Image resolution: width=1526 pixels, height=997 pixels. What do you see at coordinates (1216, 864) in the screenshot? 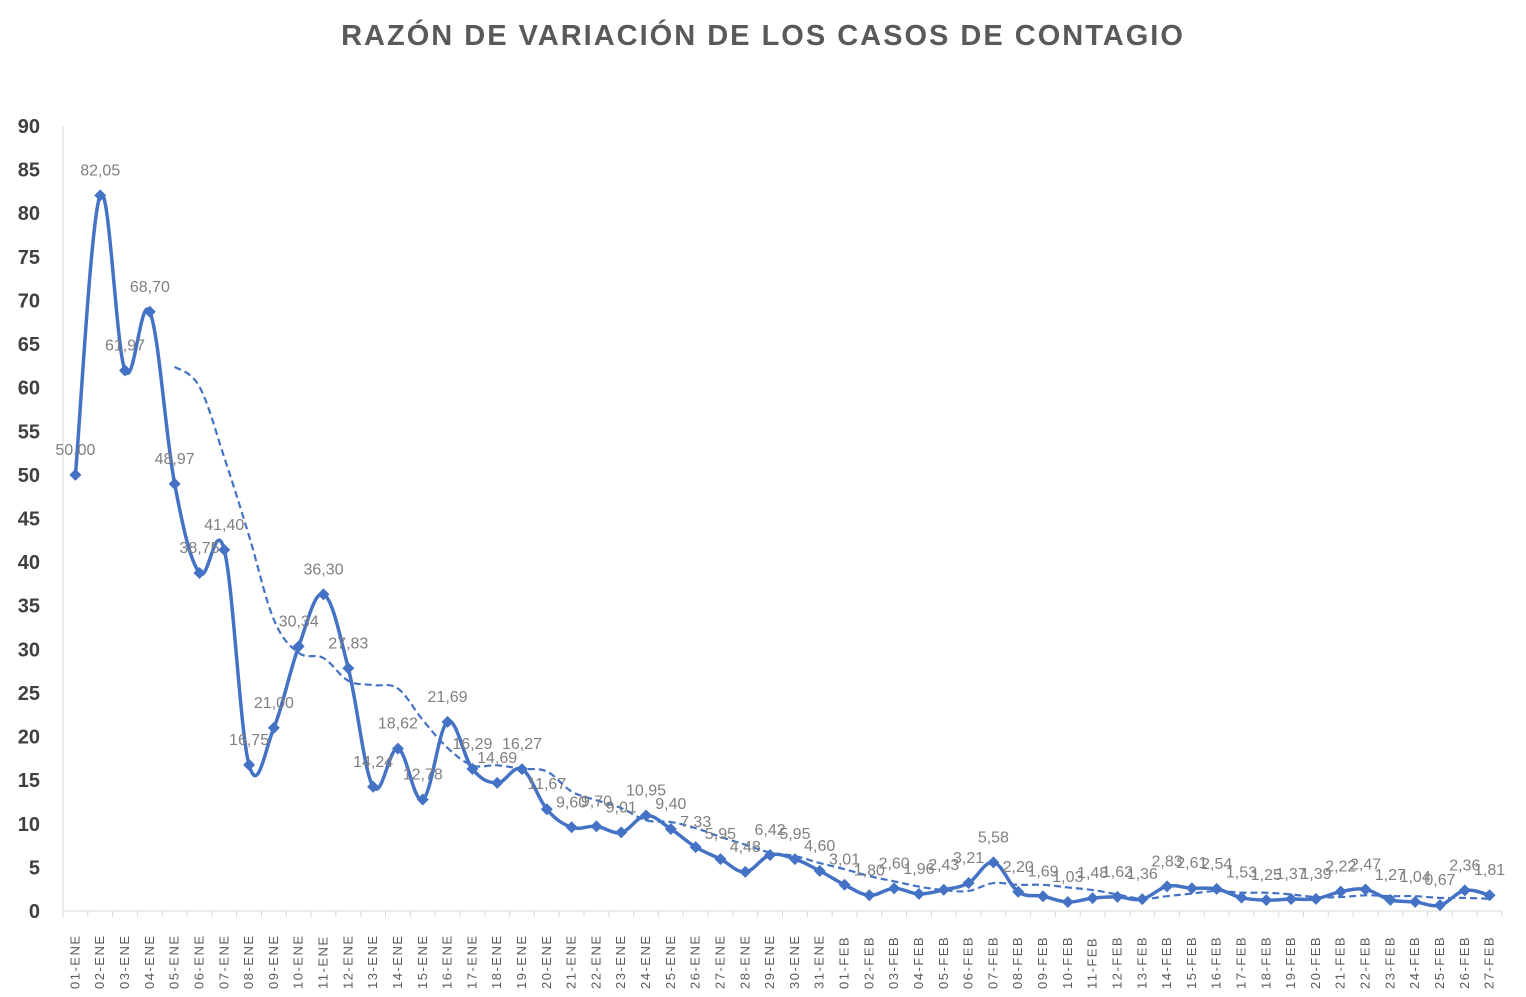
I see `data-label: 2,54` at bounding box center [1216, 864].